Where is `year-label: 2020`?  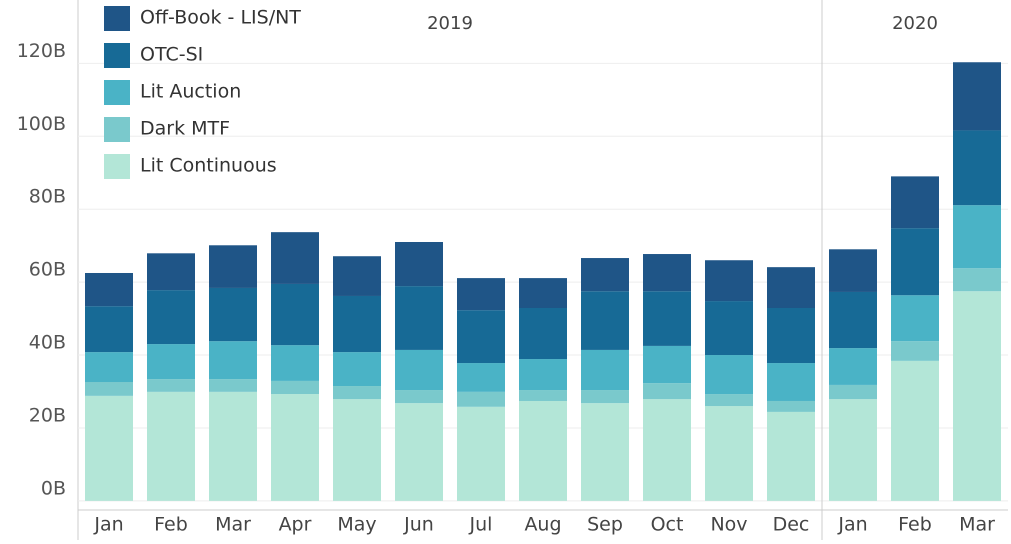 year-label: 2020 is located at coordinates (915, 23).